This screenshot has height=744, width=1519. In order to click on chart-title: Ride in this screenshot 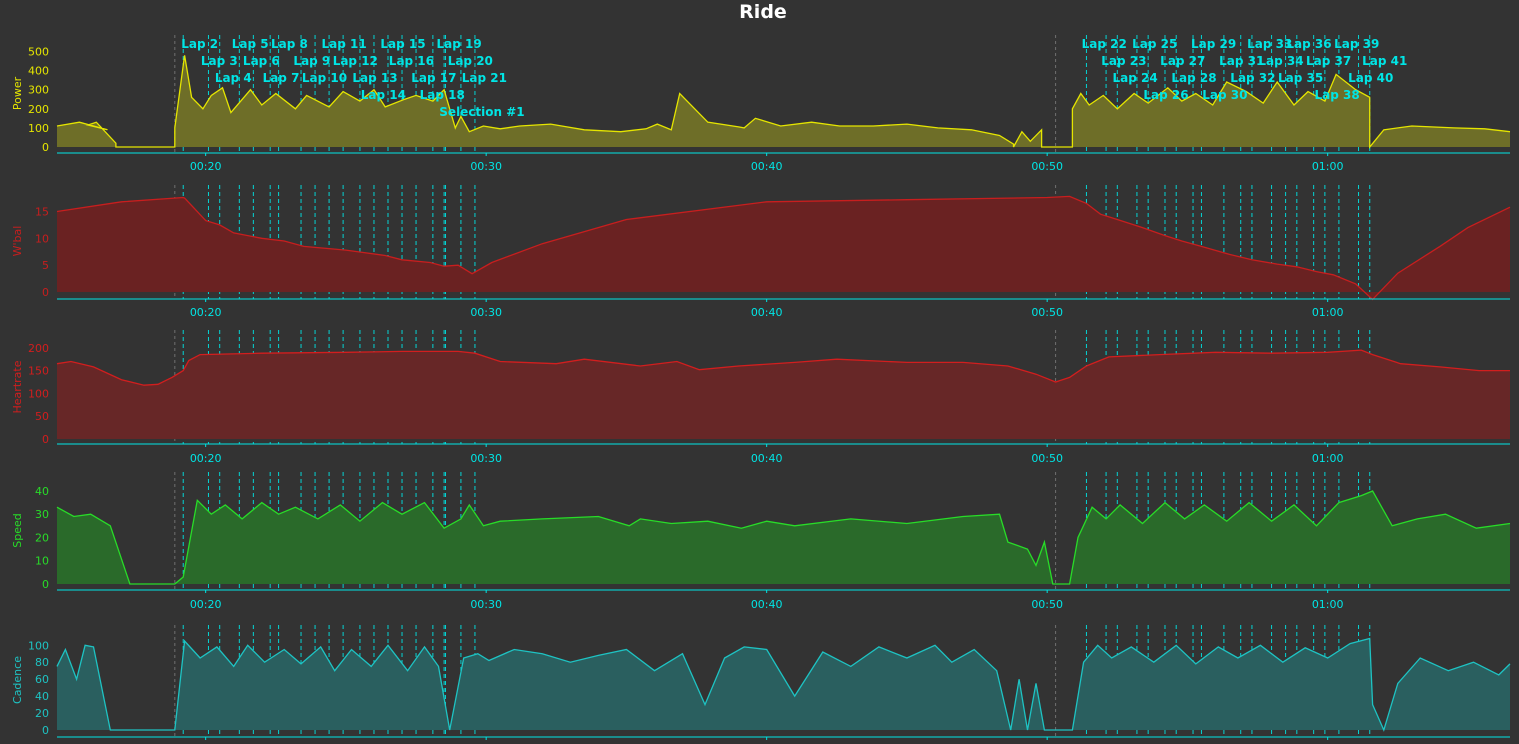, I will do `click(763, 12)`.